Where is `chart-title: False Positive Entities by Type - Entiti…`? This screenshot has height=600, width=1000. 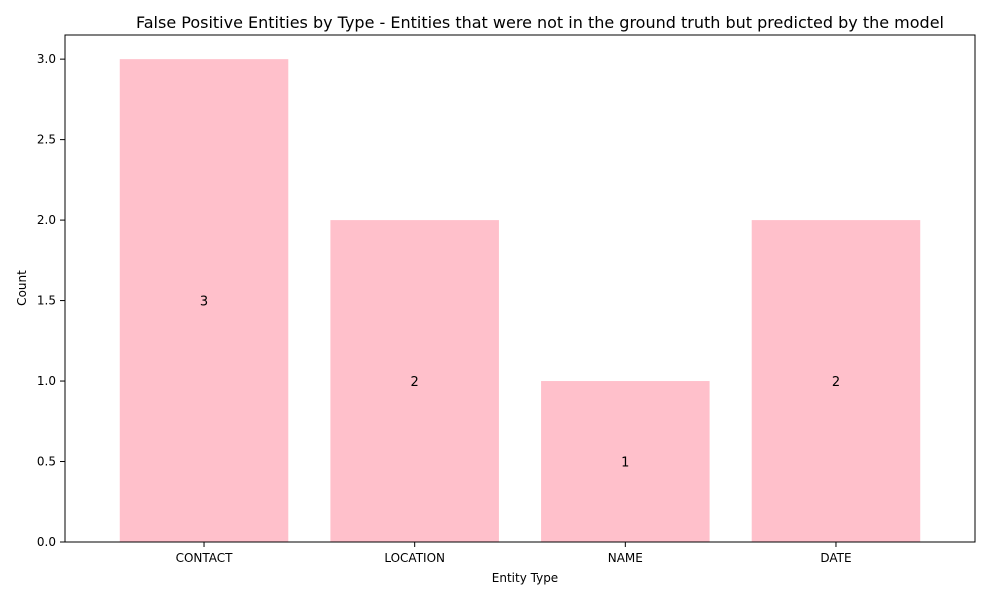 chart-title: False Positive Entities by Type - Entiti… is located at coordinates (540, 22).